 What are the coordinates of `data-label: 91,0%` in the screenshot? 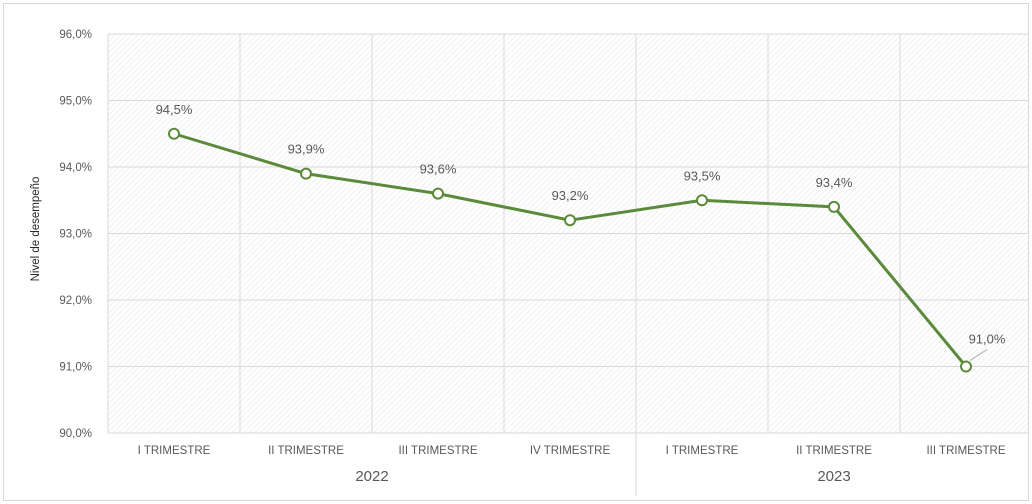 It's located at (987, 339).